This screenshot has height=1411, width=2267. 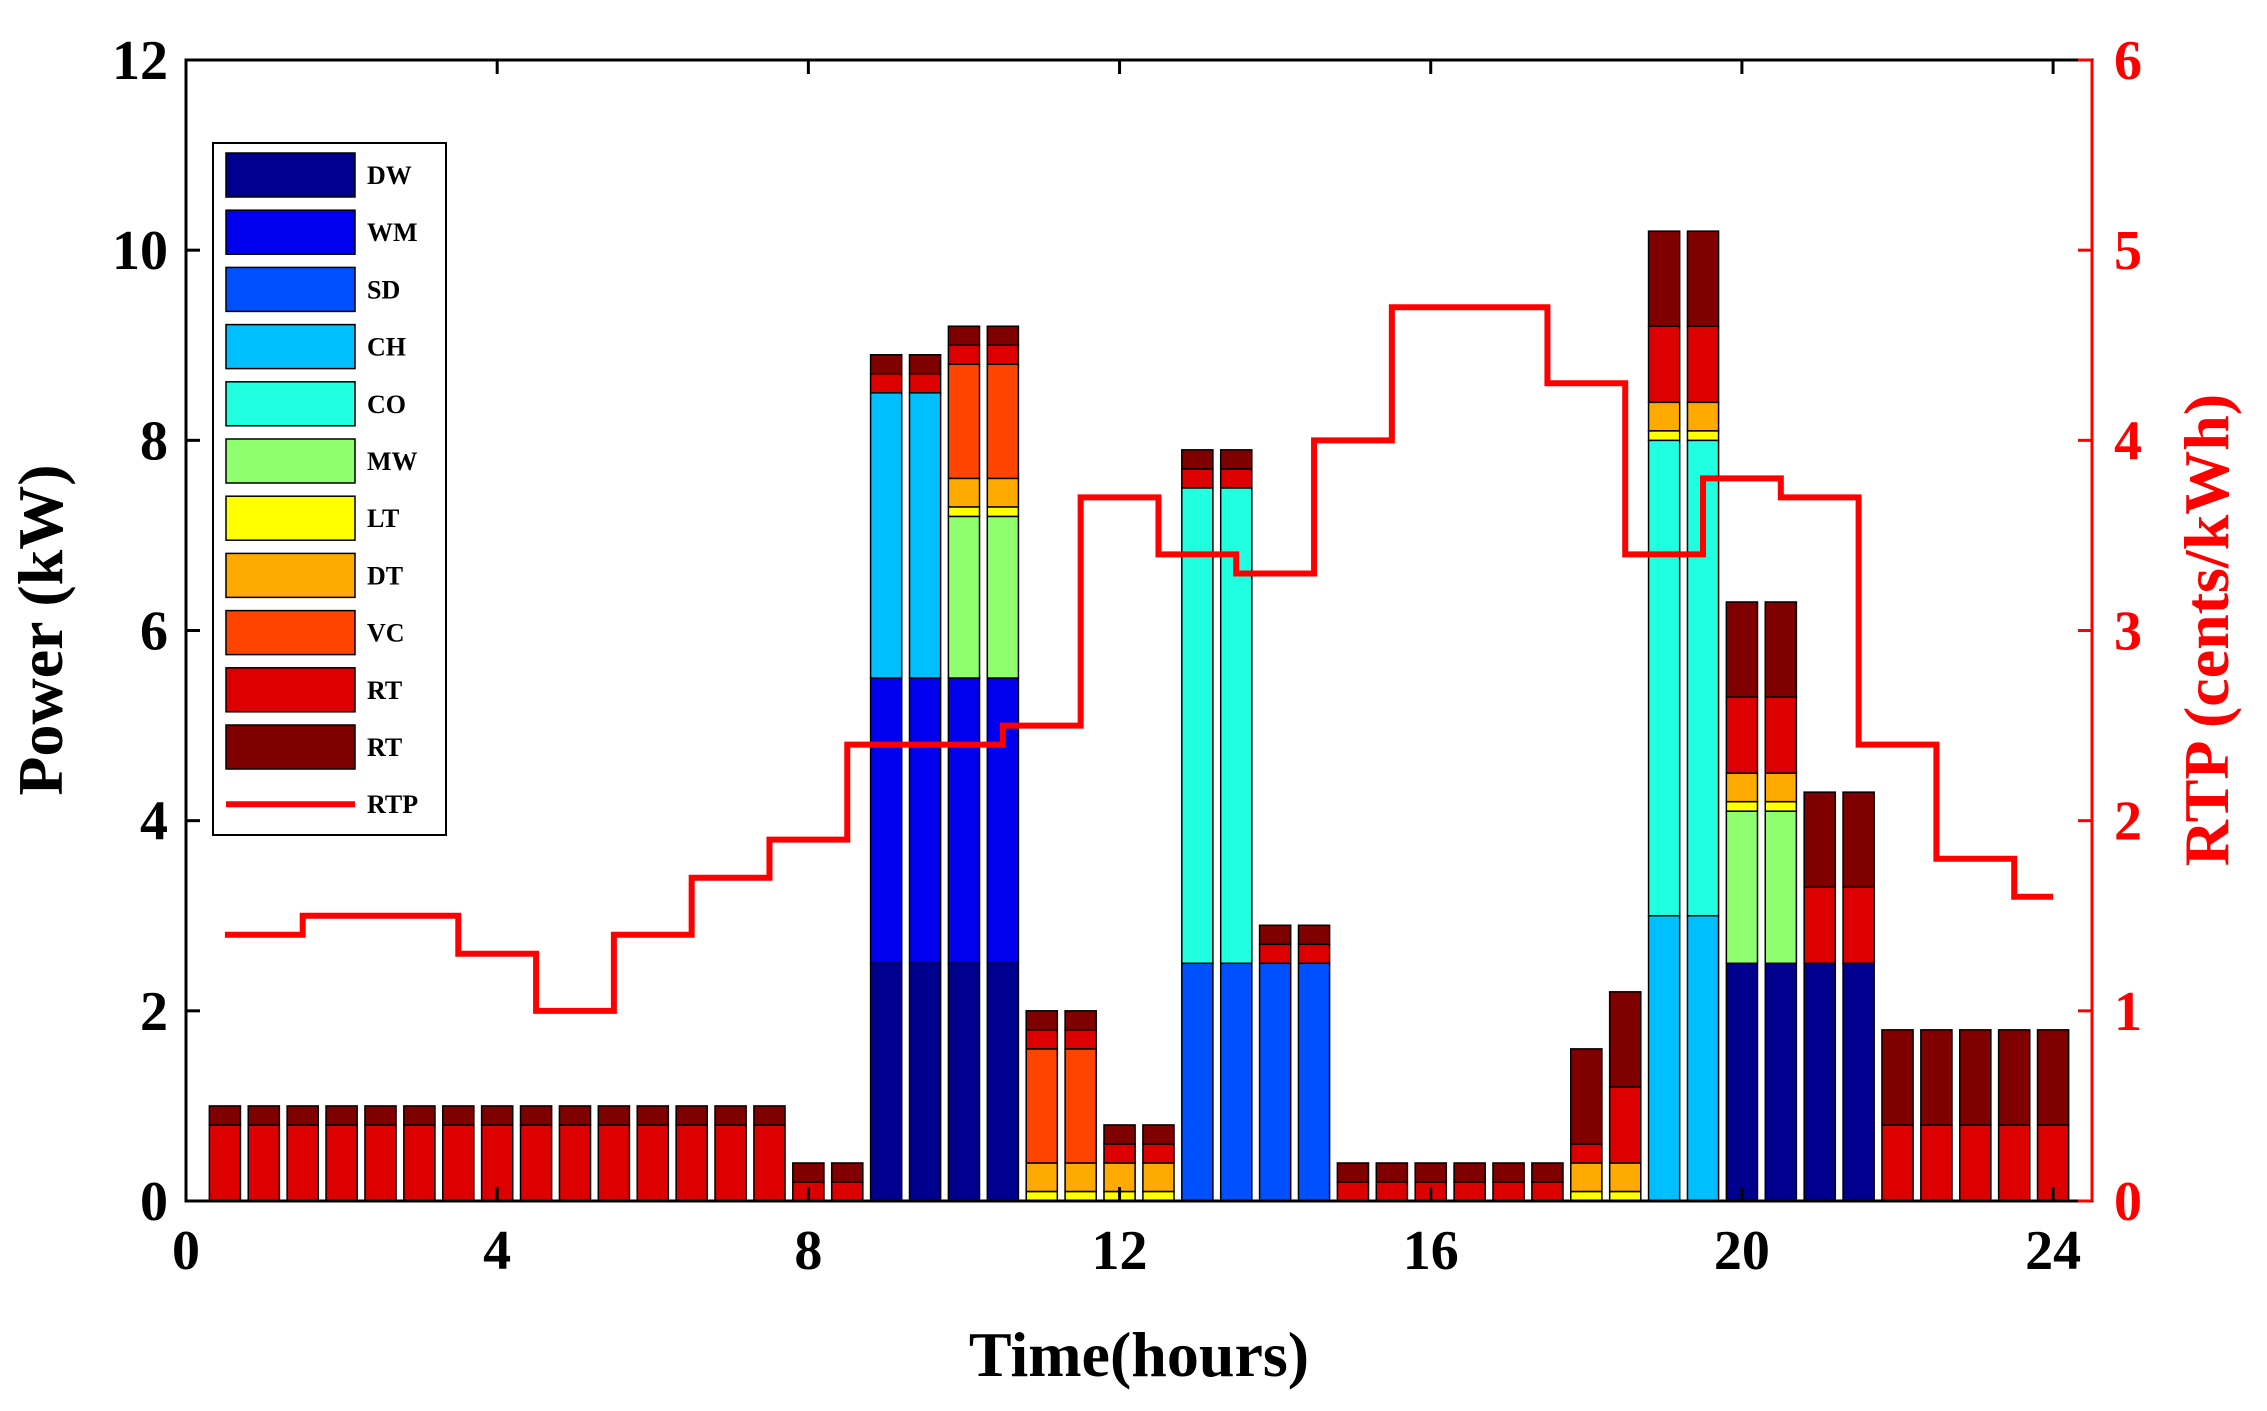 I want to click on bar-segment-dt-7-t40, so click(x=1781, y=787).